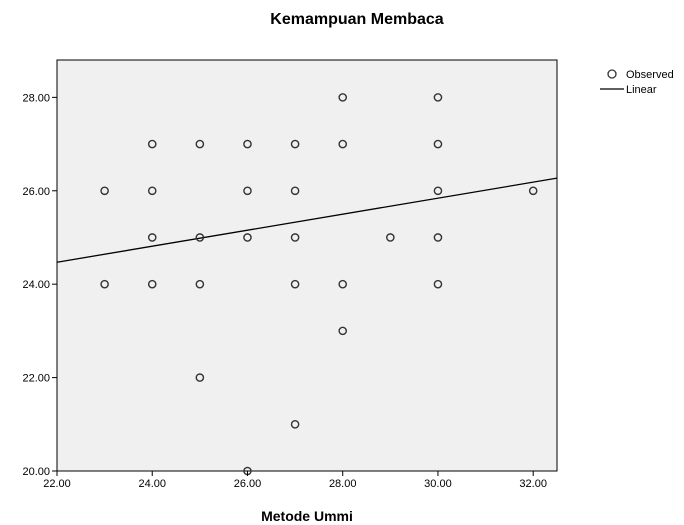 The image size is (684, 525). Describe the element at coordinates (343, 484) in the screenshot. I see `x-tick-label: 28.00` at that location.